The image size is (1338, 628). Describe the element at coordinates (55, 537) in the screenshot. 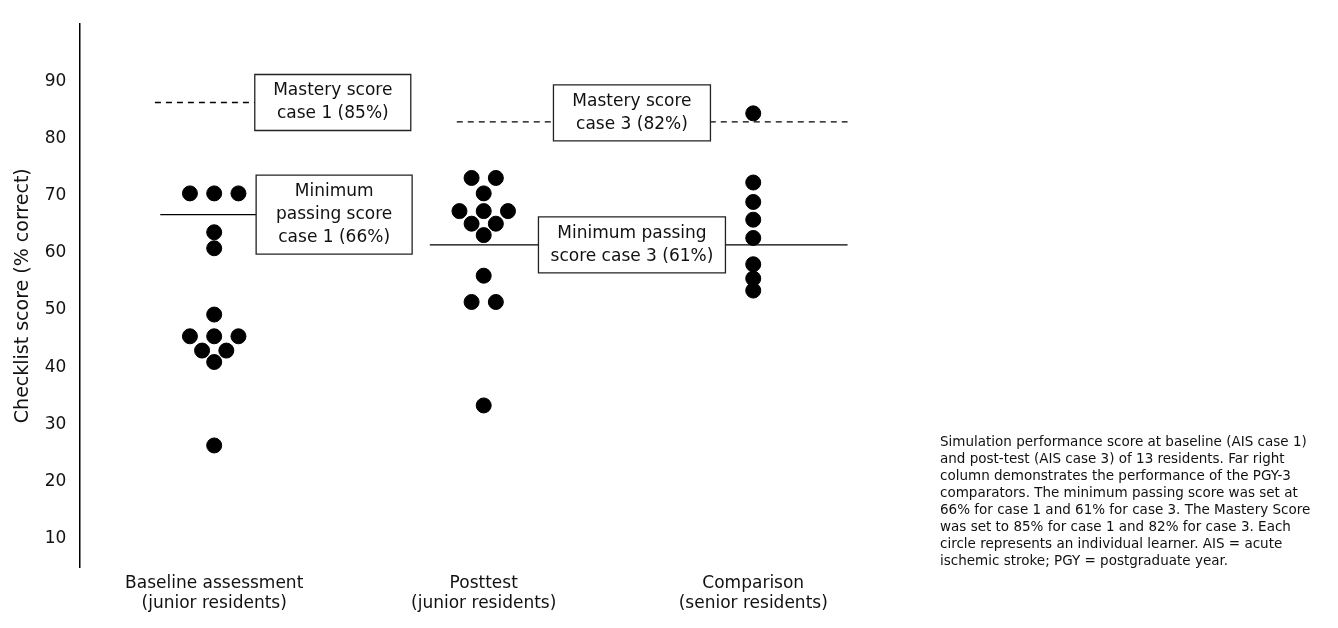

I see `y-tick-label: 10` at that location.